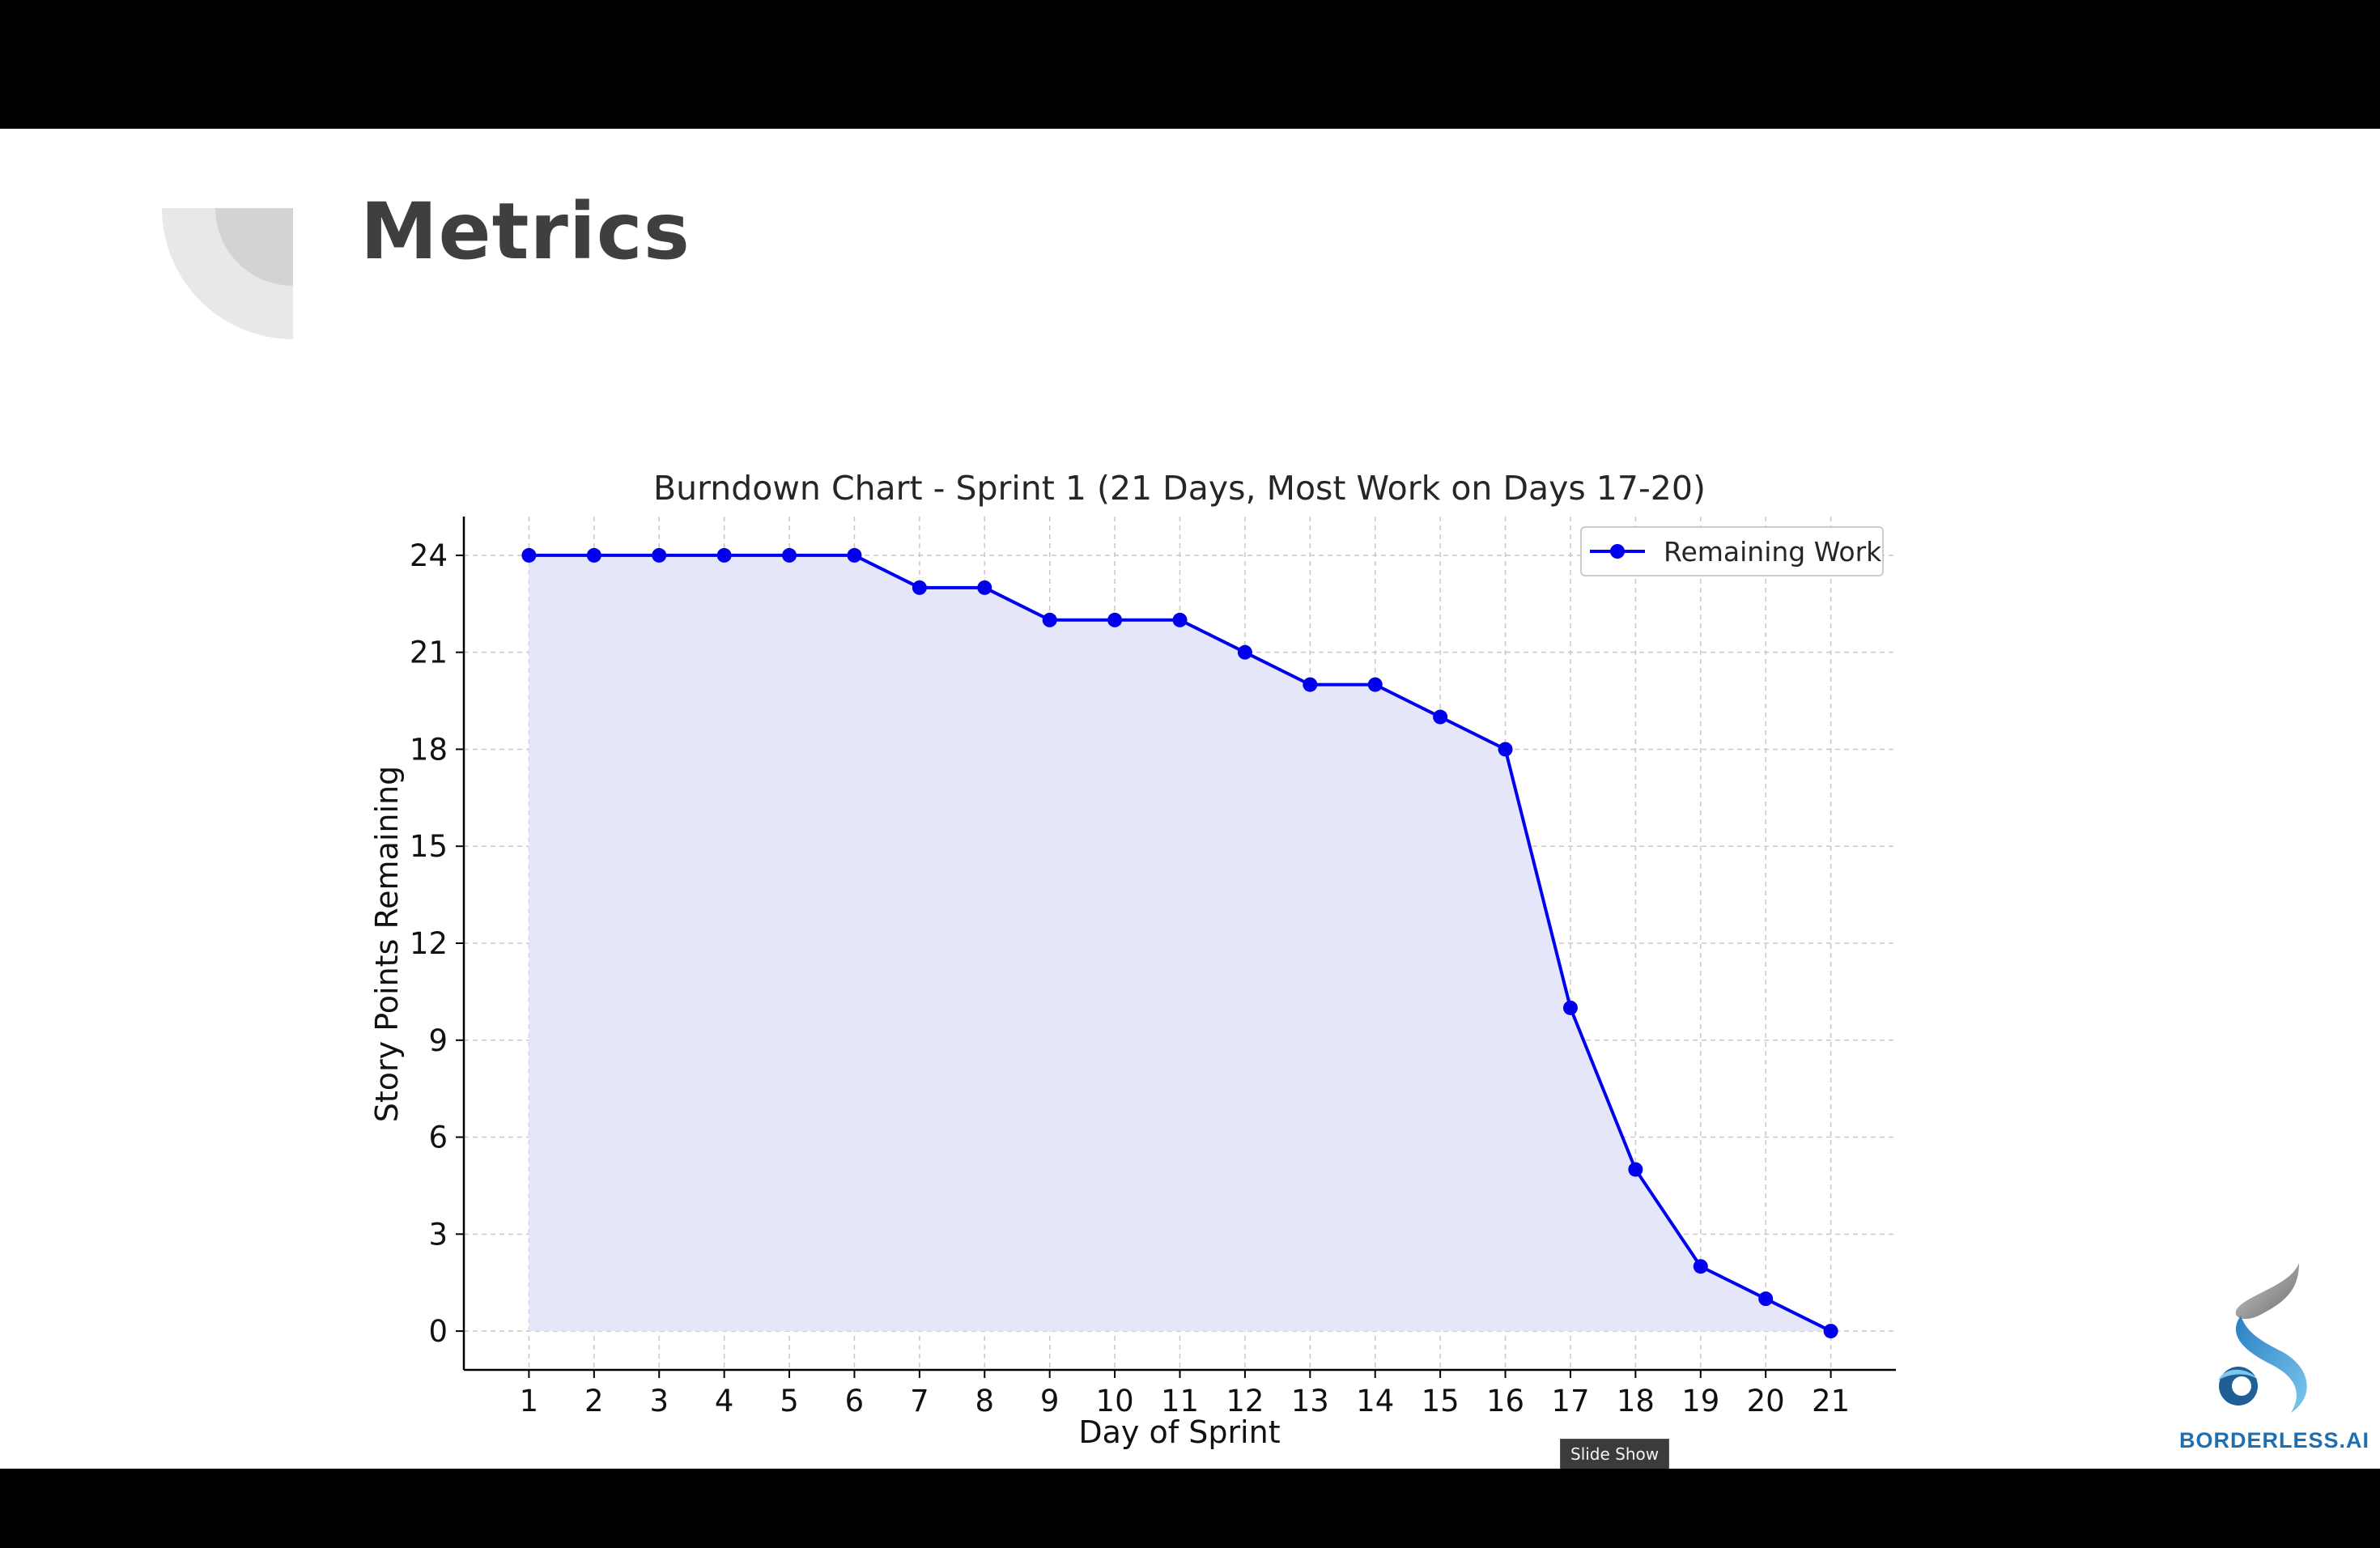 This screenshot has height=1548, width=2380. Describe the element at coordinates (1766, 1401) in the screenshot. I see `x-tick-label-20: 20` at that location.